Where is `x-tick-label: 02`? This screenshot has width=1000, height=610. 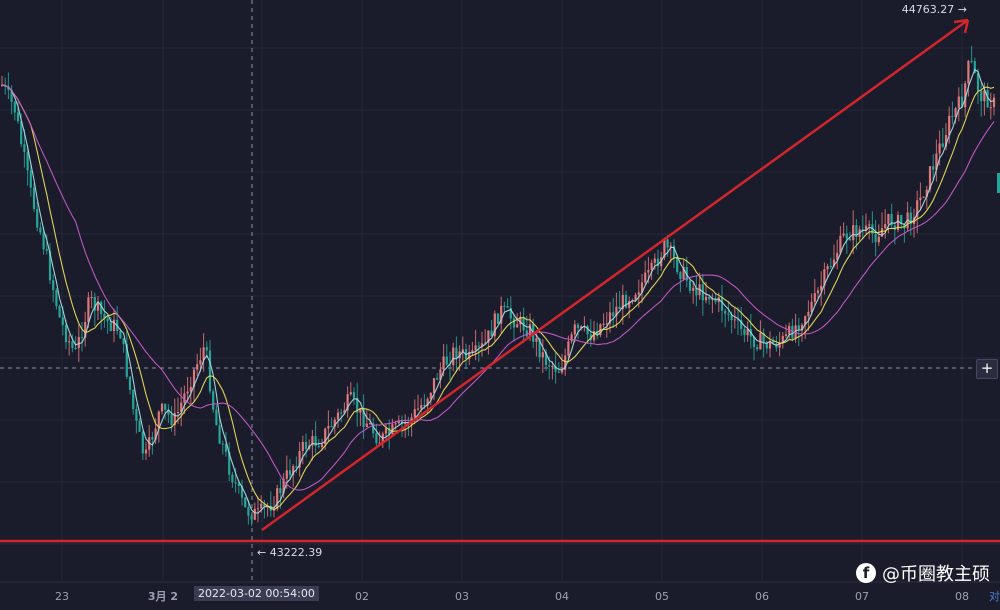 x-tick-label: 02 is located at coordinates (362, 596).